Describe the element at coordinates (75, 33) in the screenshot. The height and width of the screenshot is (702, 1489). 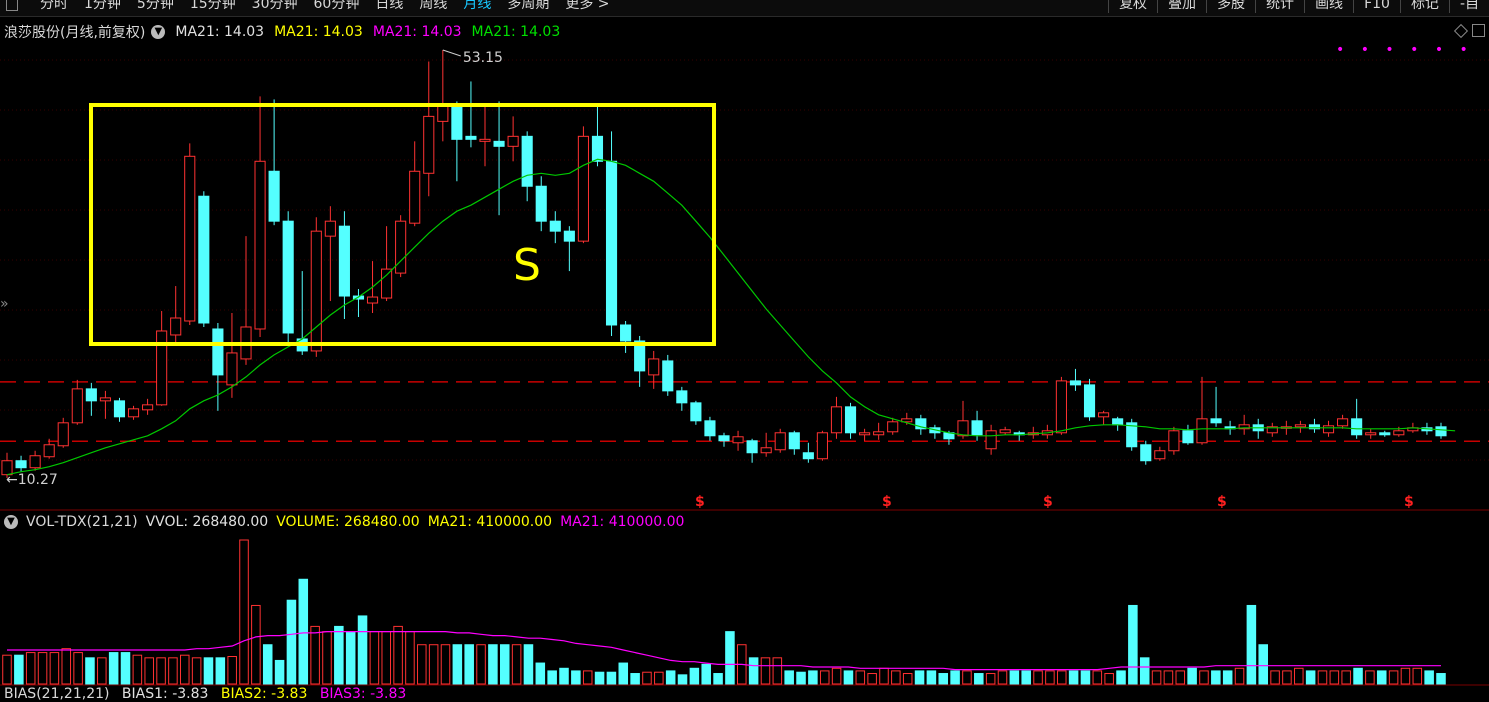
I see `stock-title: 浪莎股份(月线,前复权)` at that location.